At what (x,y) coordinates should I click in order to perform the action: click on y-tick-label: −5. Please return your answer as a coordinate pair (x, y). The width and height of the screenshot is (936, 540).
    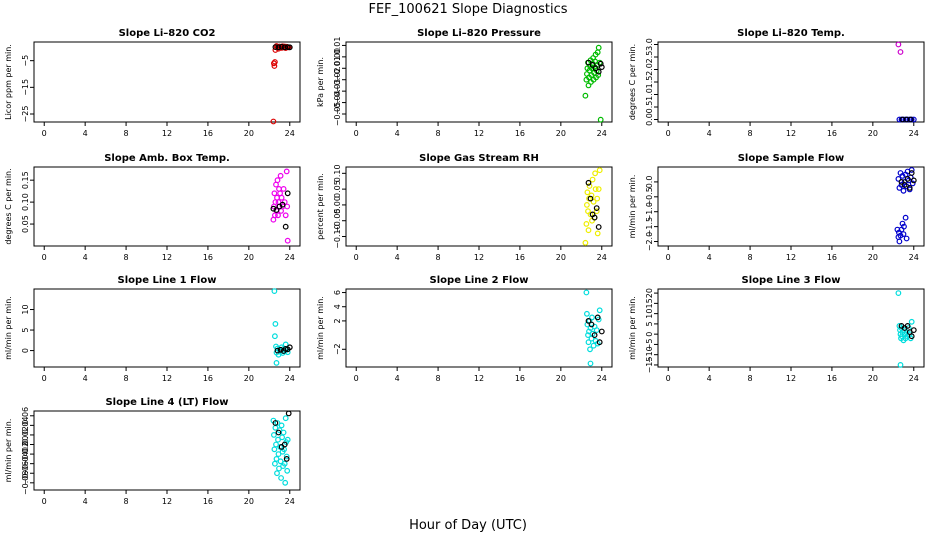
    Looking at the image, I should click on (25, 61).